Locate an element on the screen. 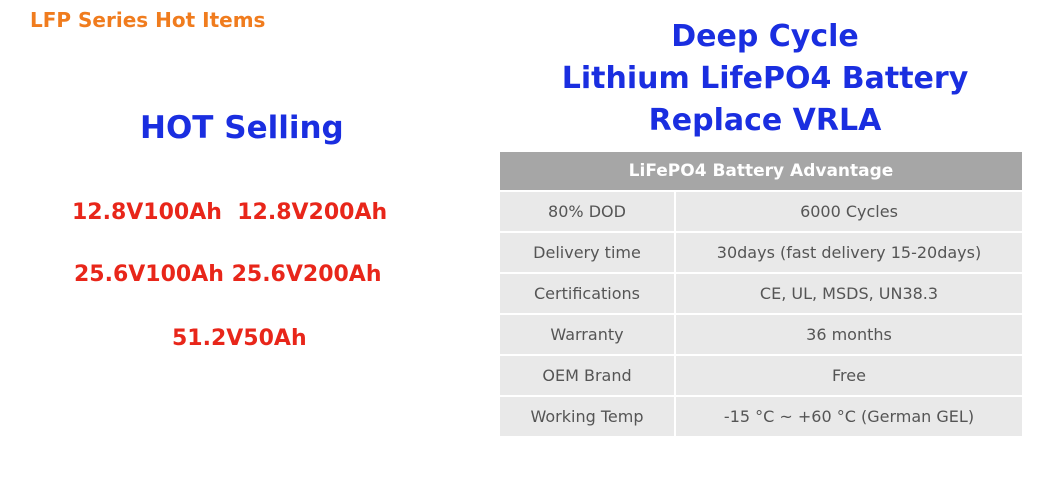 This screenshot has width=1060, height=480. cell: Working Temp is located at coordinates (588, 415).